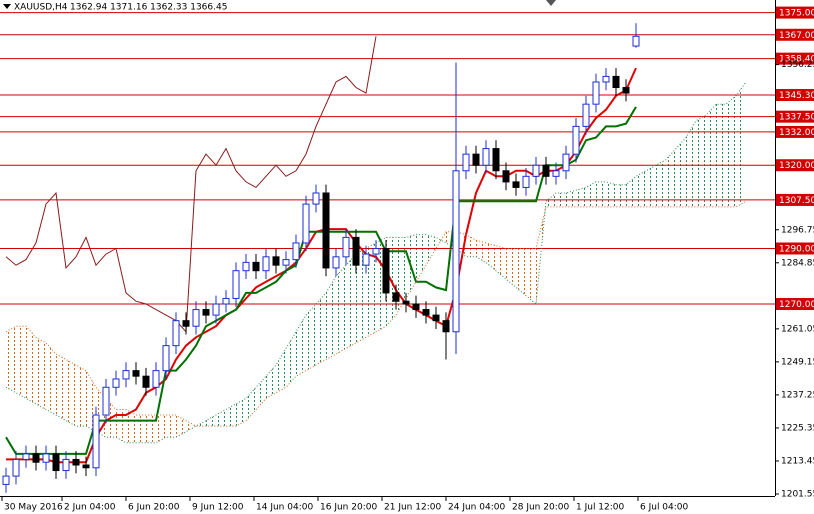 The height and width of the screenshot is (514, 814). I want to click on y-tick-label: 1356.25, so click(797, 65).